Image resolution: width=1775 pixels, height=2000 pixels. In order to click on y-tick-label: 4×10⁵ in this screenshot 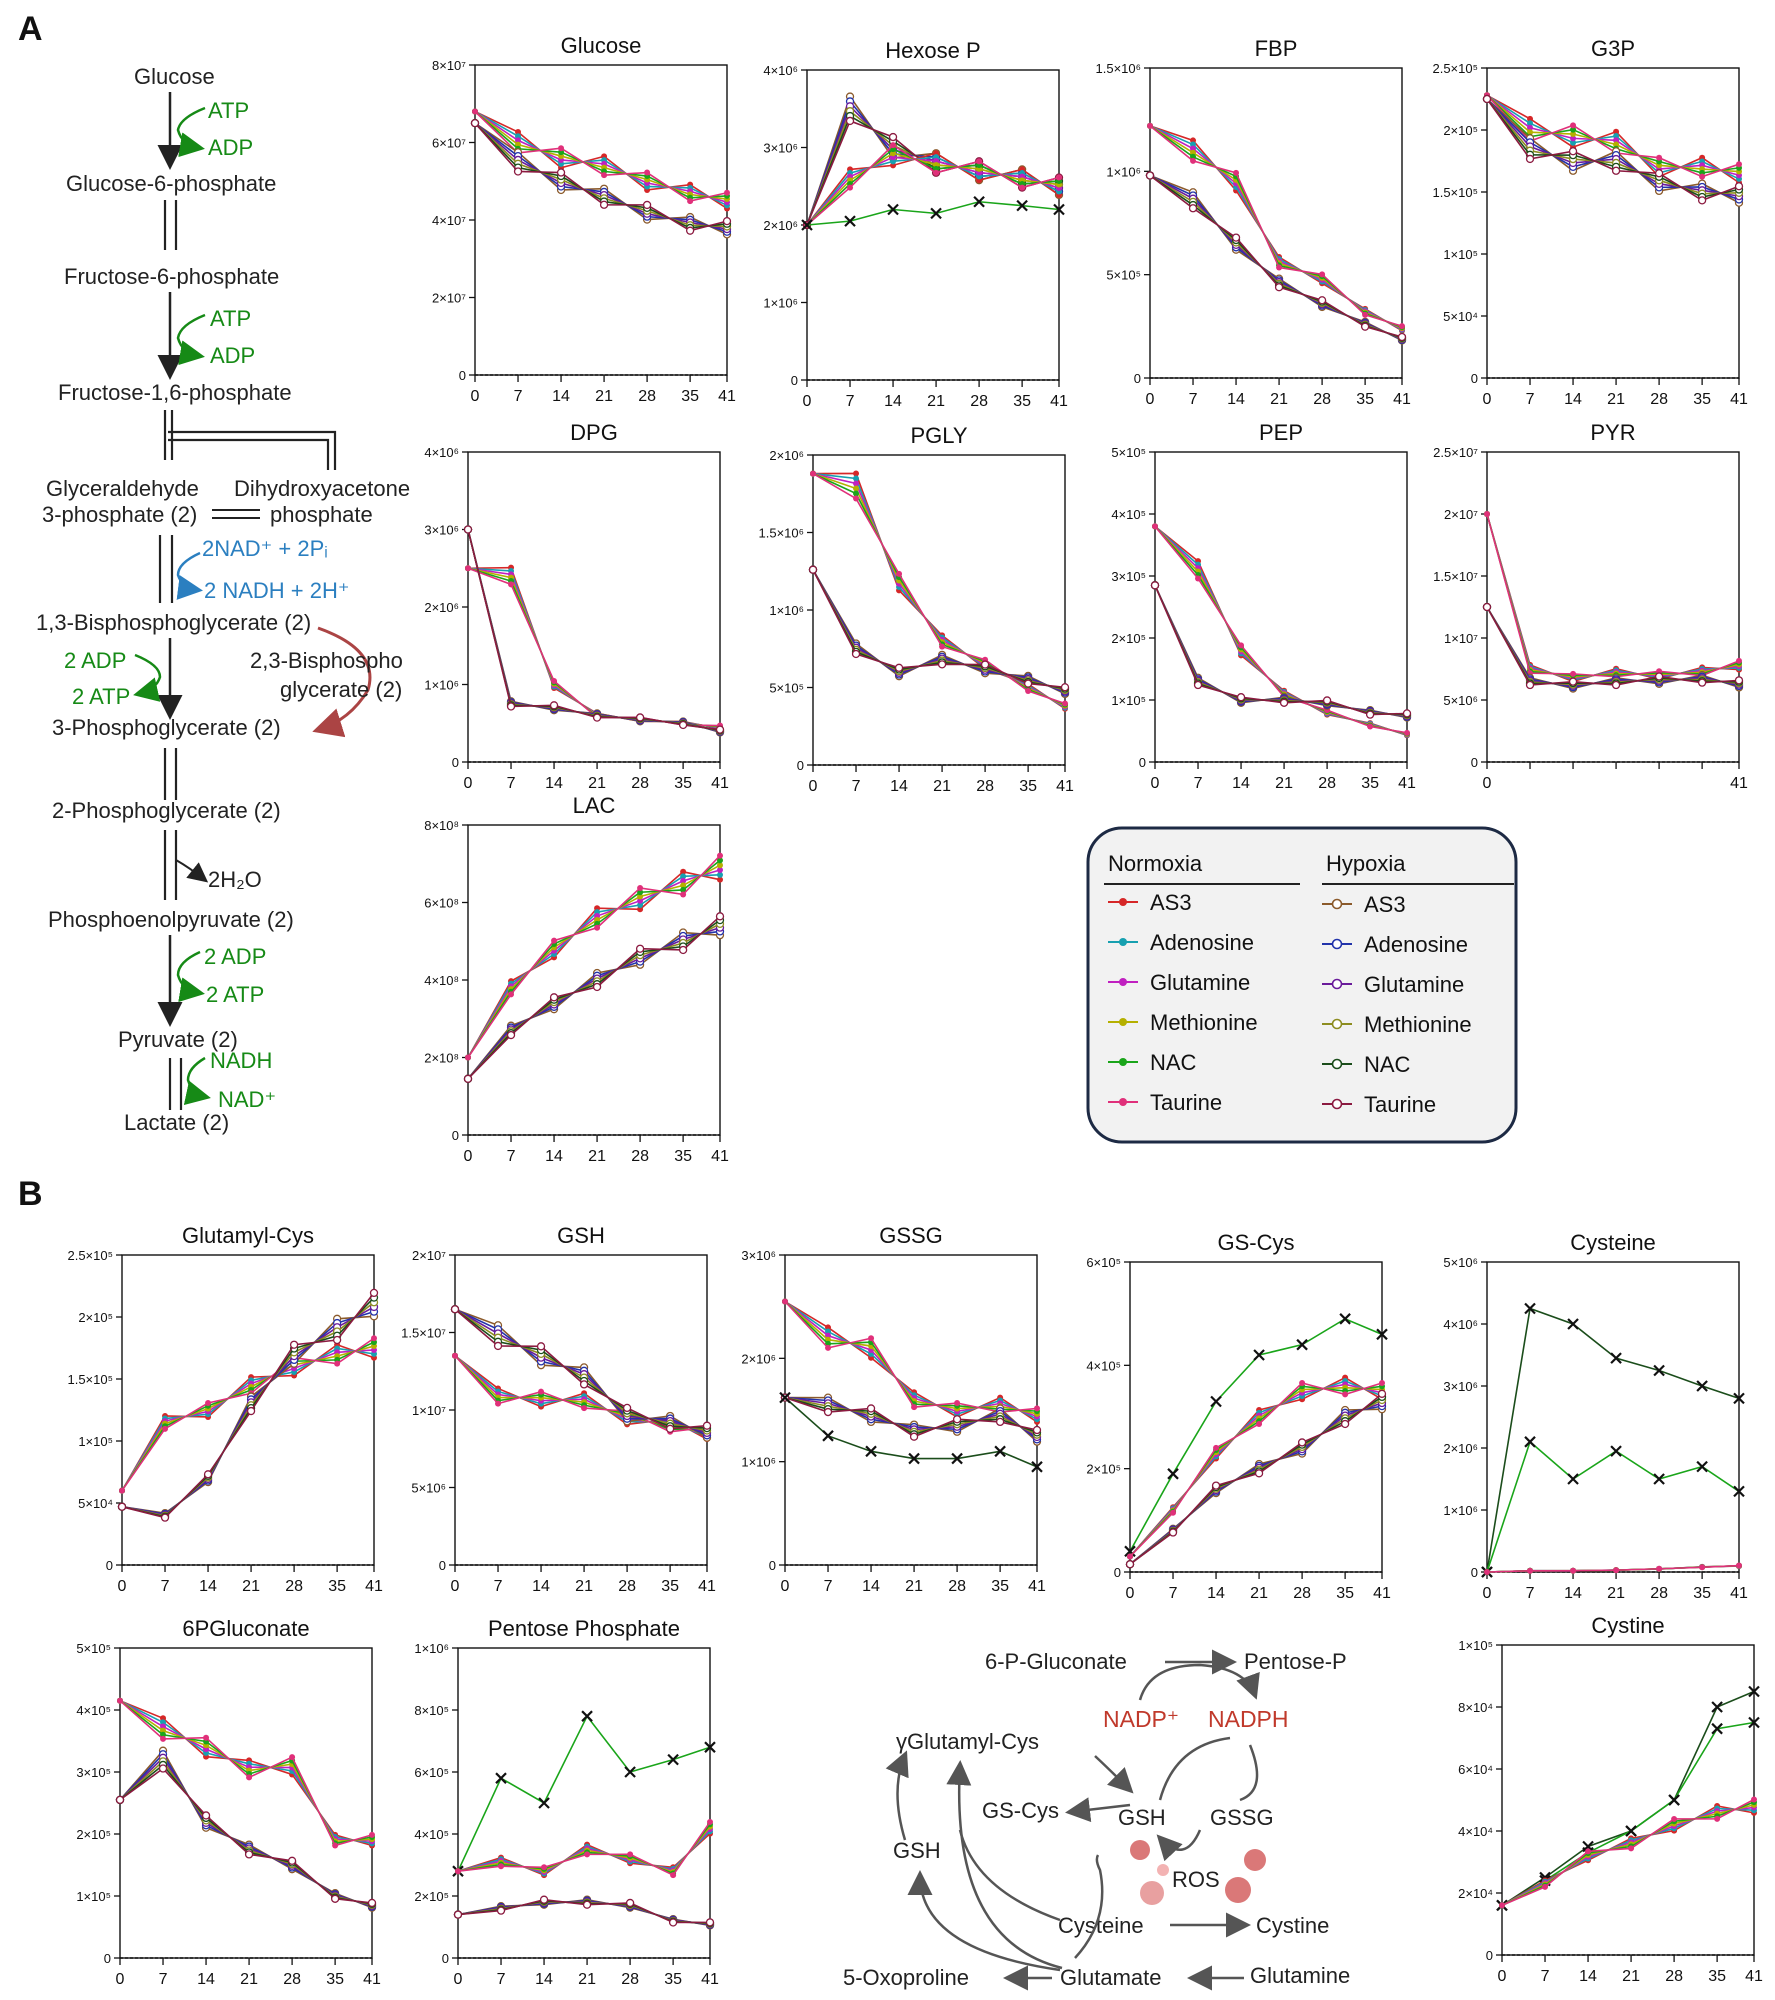, I will do `click(431, 1834)`.